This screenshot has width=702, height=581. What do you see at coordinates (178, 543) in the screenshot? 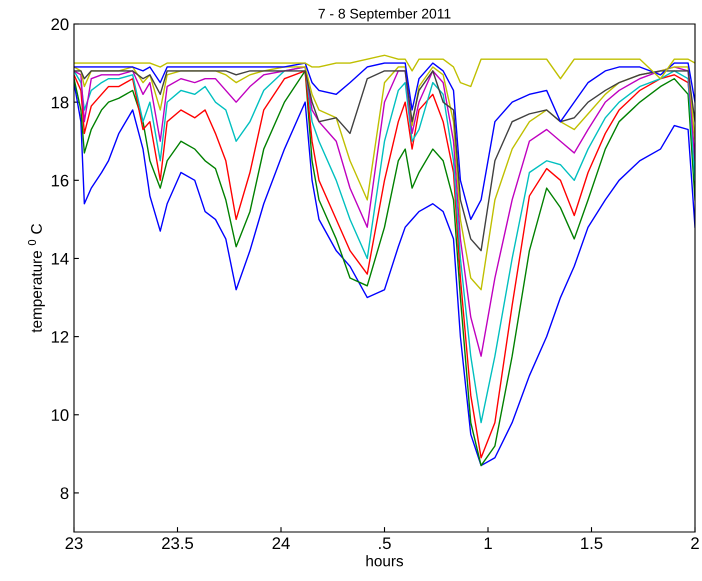
I see `x-tick-label: 23.5` at bounding box center [178, 543].